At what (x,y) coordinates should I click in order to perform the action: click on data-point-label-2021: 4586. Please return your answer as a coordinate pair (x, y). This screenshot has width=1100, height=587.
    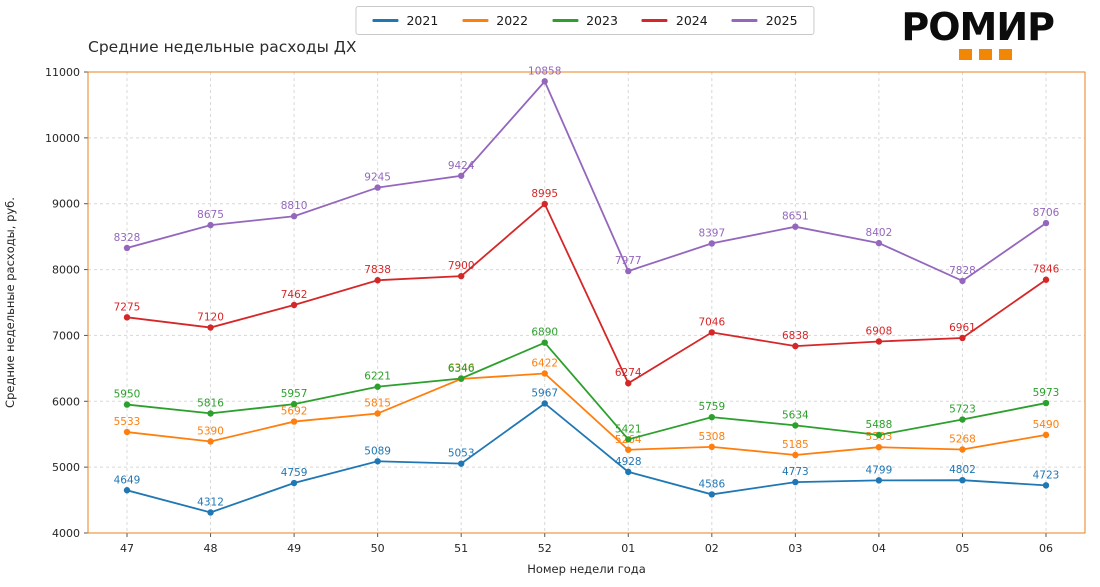
    Looking at the image, I should click on (711, 484).